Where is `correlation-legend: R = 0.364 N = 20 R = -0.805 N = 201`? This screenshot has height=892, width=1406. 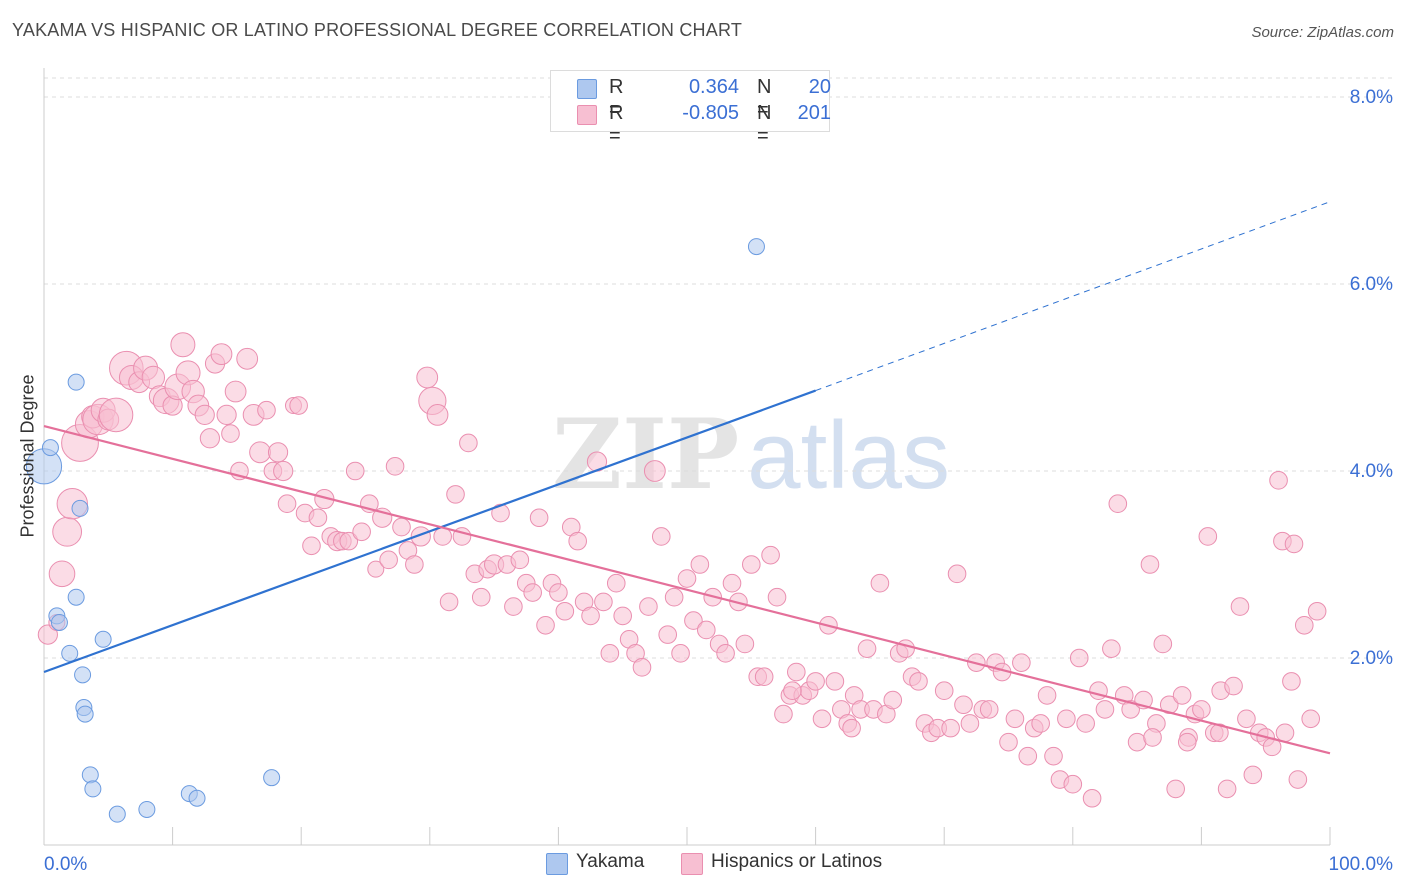 correlation-legend: R = 0.364 N = 20 R = -0.805 N = 201 is located at coordinates (690, 108).